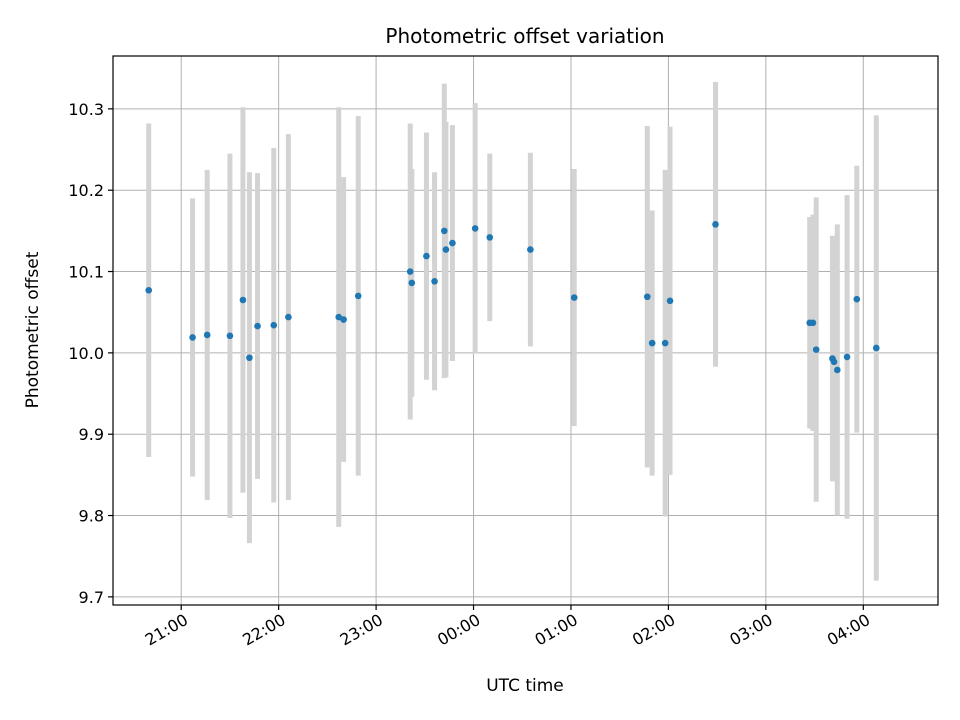  Describe the element at coordinates (525, 686) in the screenshot. I see `x-axis-label: UTC time` at that location.